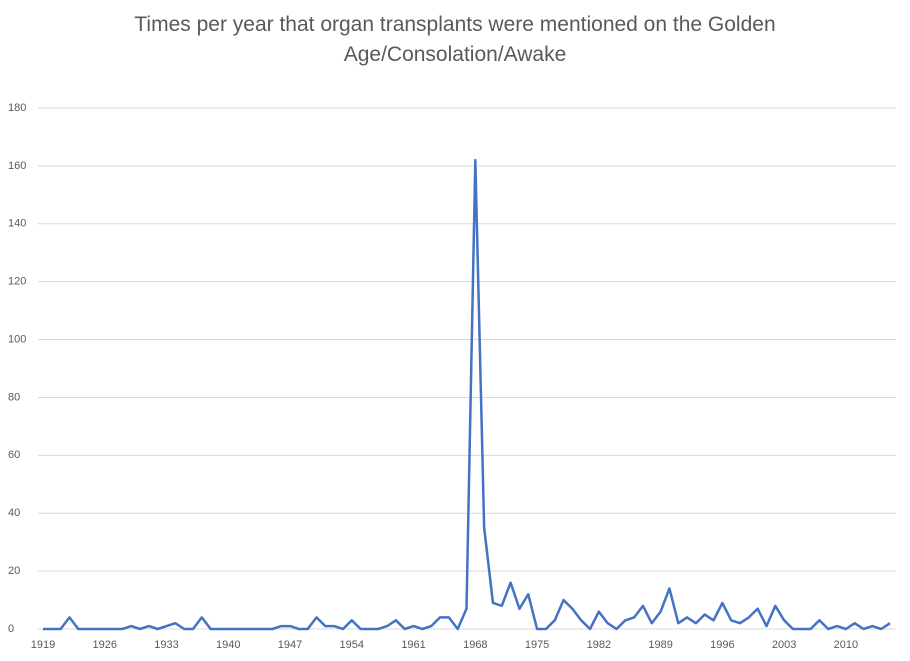 This screenshot has width=910, height=661. Describe the element at coordinates (43, 645) in the screenshot. I see `x-tick-label: 1919` at that location.